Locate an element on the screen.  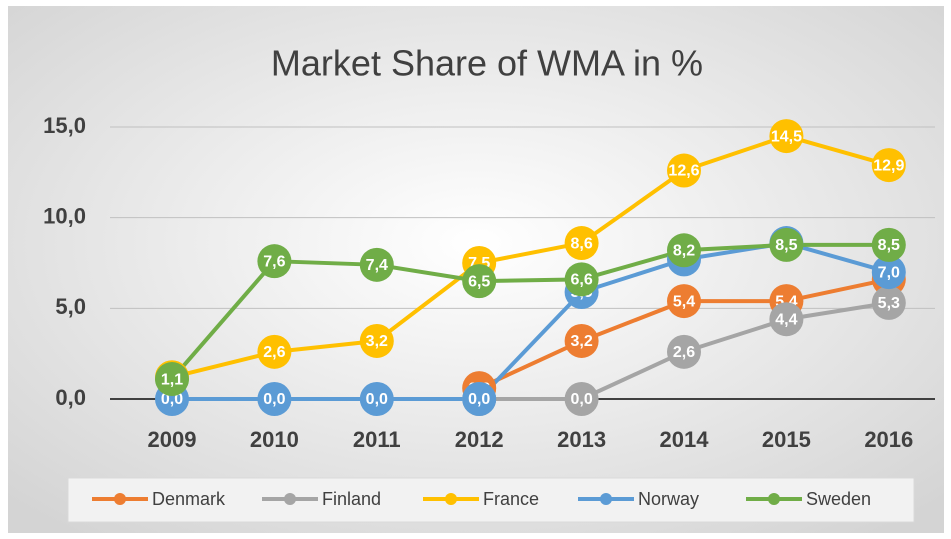
data-label: 8,6 is located at coordinates (581, 243).